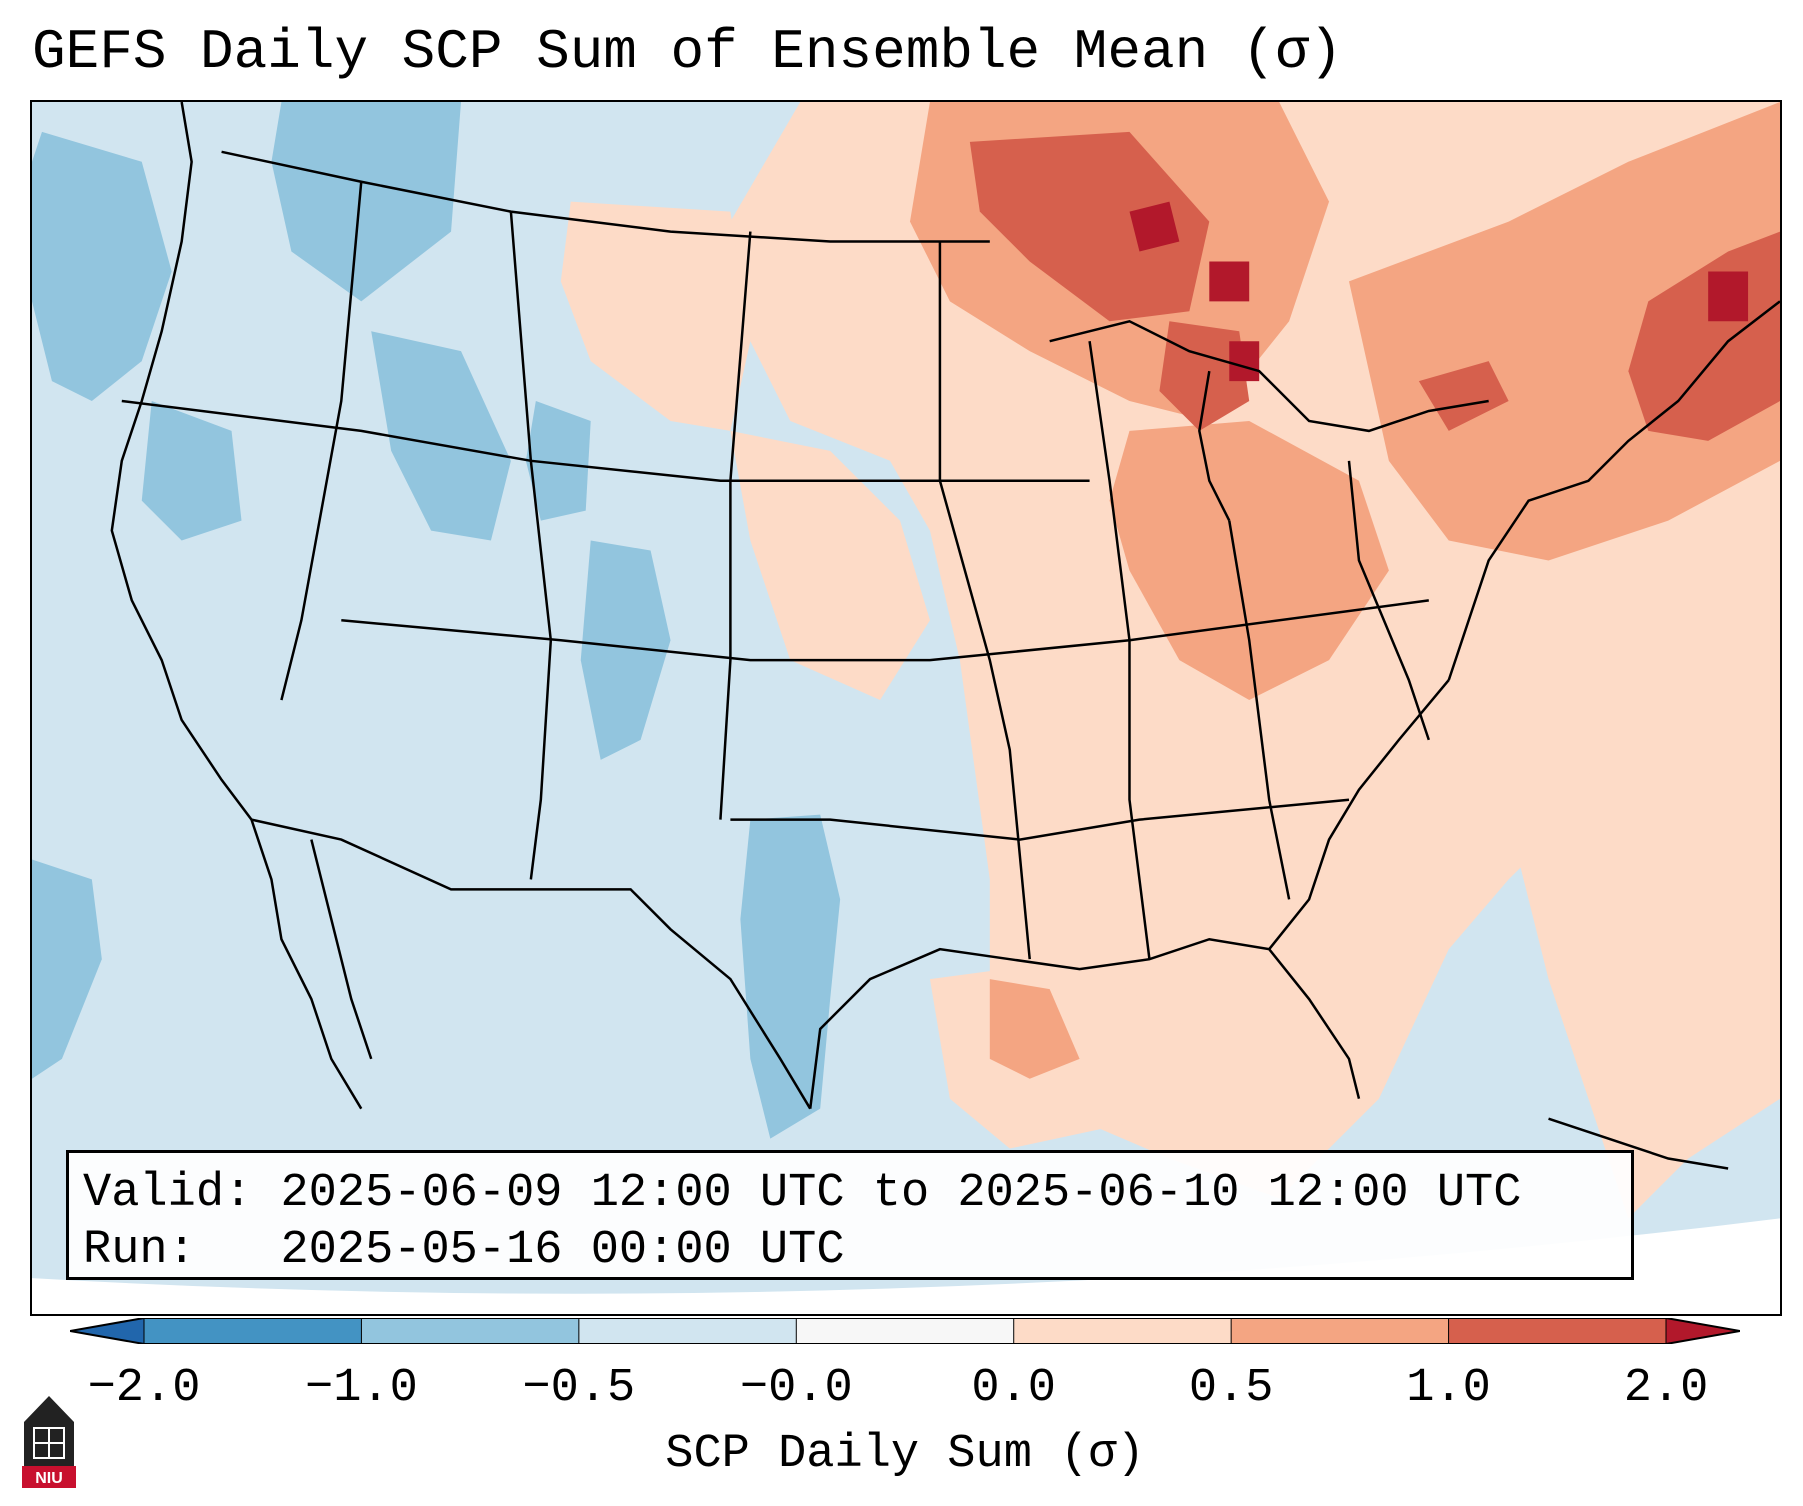  I want to click on colorbar-tick-label: −0.5, so click(579, 1388).